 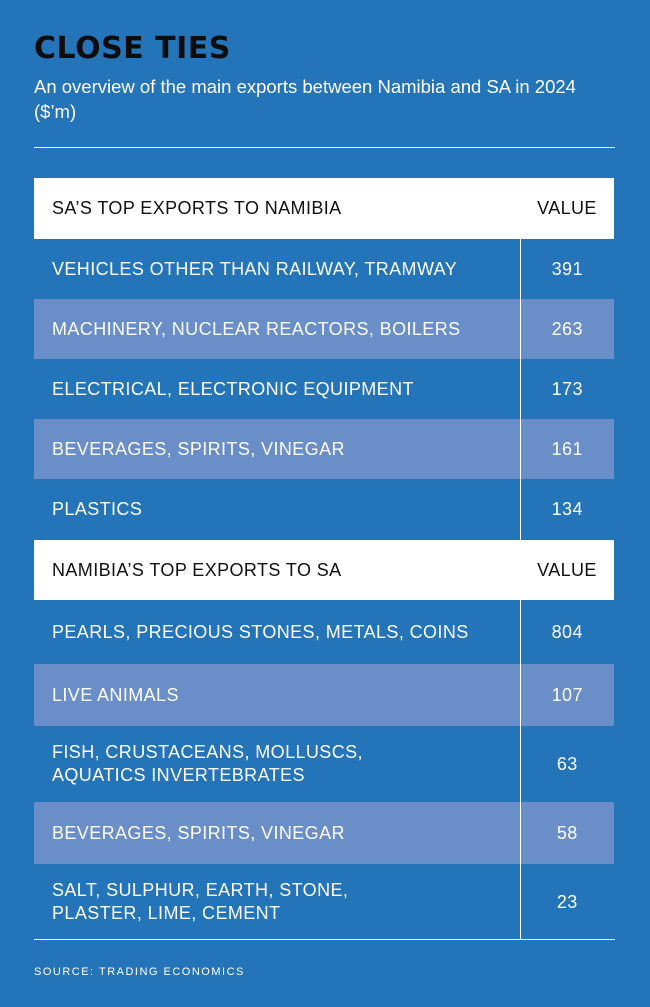 What do you see at coordinates (566, 632) in the screenshot?
I see `export-value: 804` at bounding box center [566, 632].